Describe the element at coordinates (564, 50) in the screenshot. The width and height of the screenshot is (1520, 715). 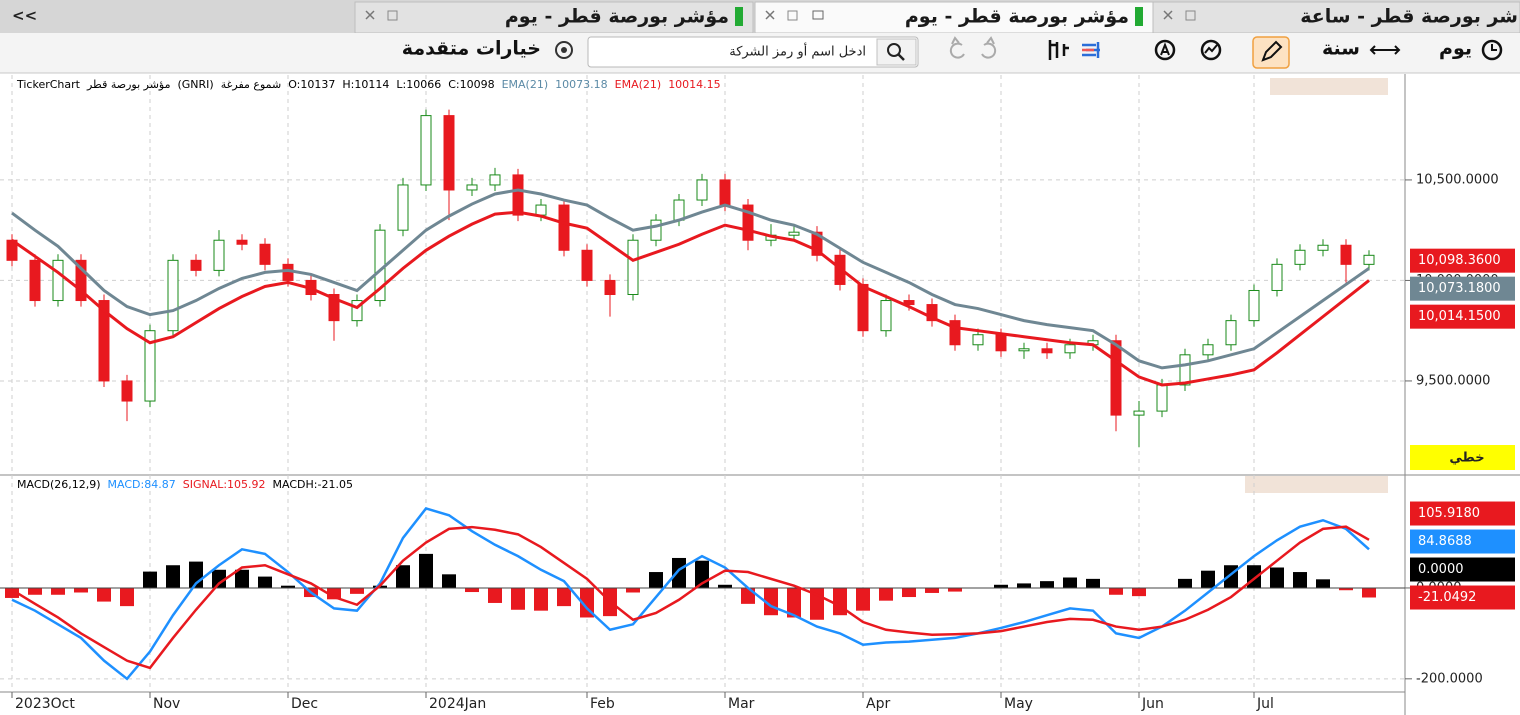
I see `gear-icon` at that location.